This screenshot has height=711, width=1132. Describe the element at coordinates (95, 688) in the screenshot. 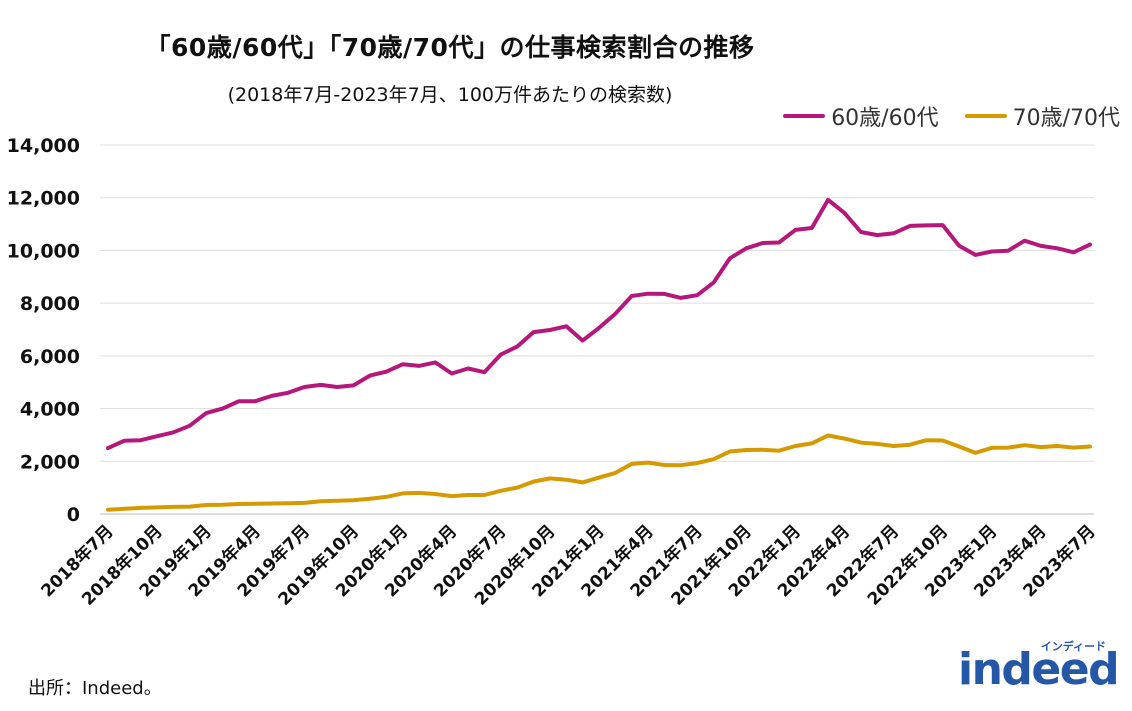

I see `source-note: 出所：Indeed。` at that location.